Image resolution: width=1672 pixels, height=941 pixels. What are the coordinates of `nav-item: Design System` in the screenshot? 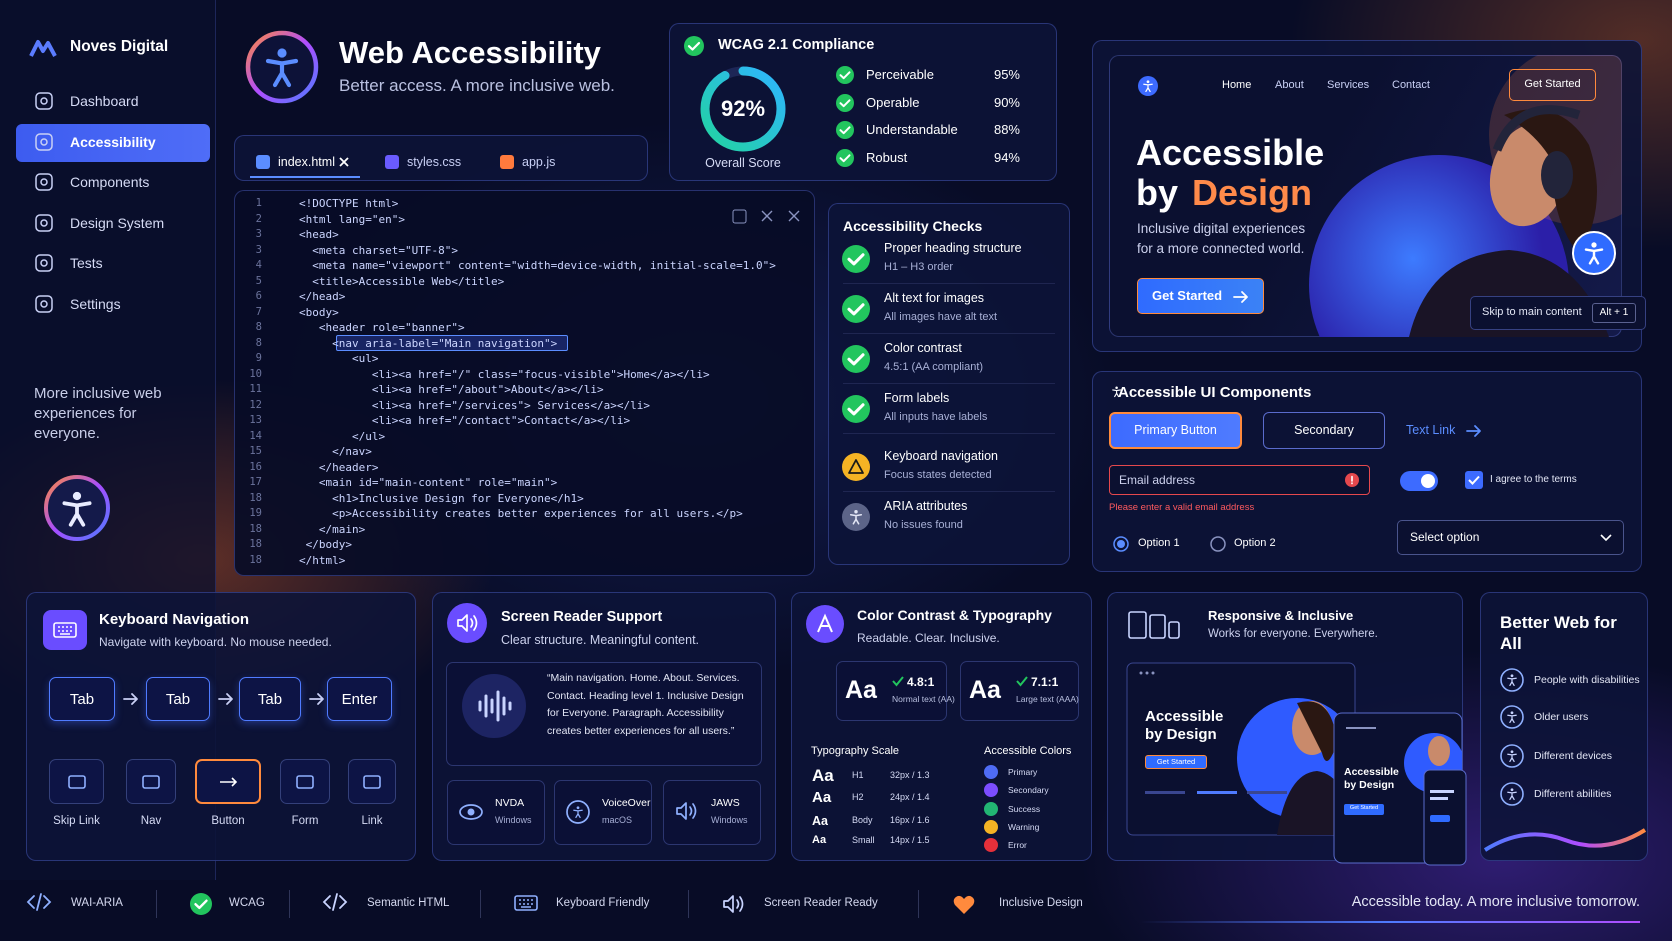 It's located at (117, 222).